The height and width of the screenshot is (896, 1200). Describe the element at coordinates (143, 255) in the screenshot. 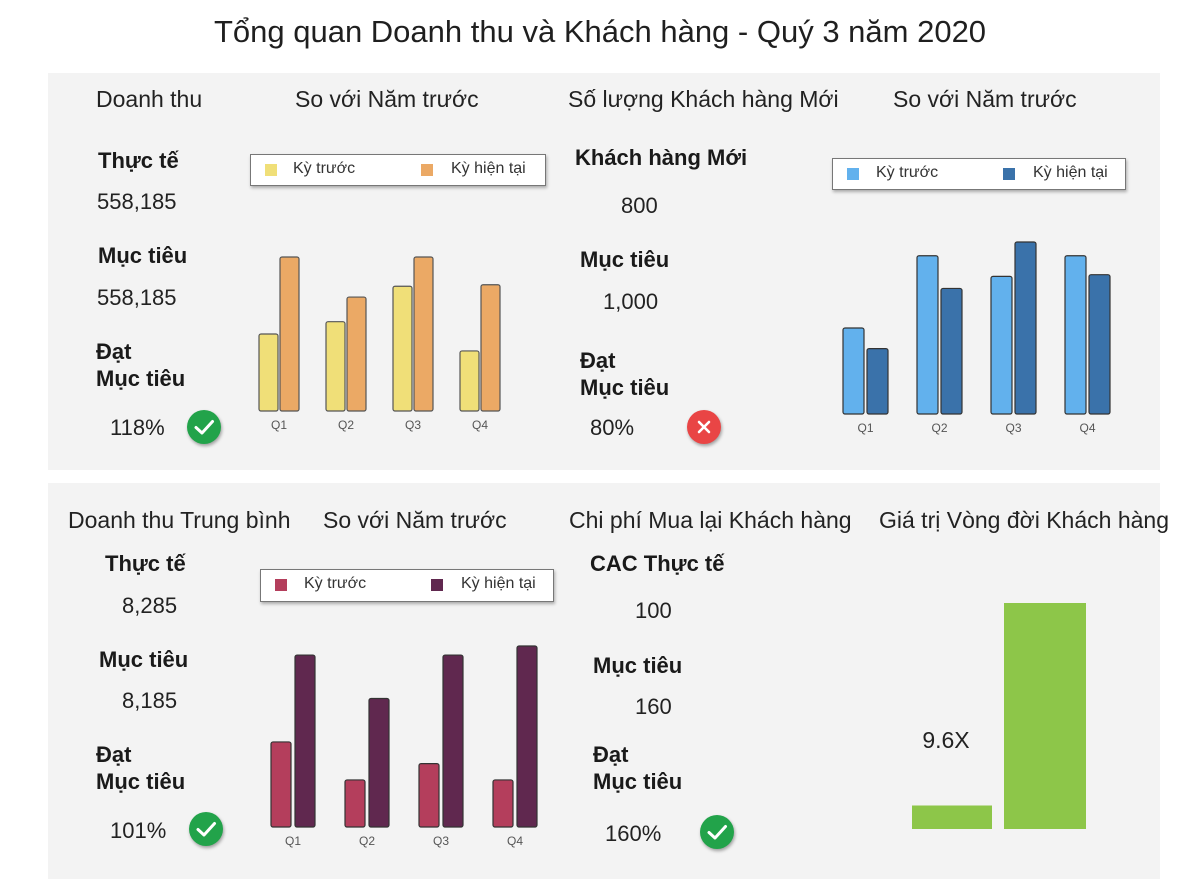

I see `revenue-target-label: Mục tiêu` at that location.